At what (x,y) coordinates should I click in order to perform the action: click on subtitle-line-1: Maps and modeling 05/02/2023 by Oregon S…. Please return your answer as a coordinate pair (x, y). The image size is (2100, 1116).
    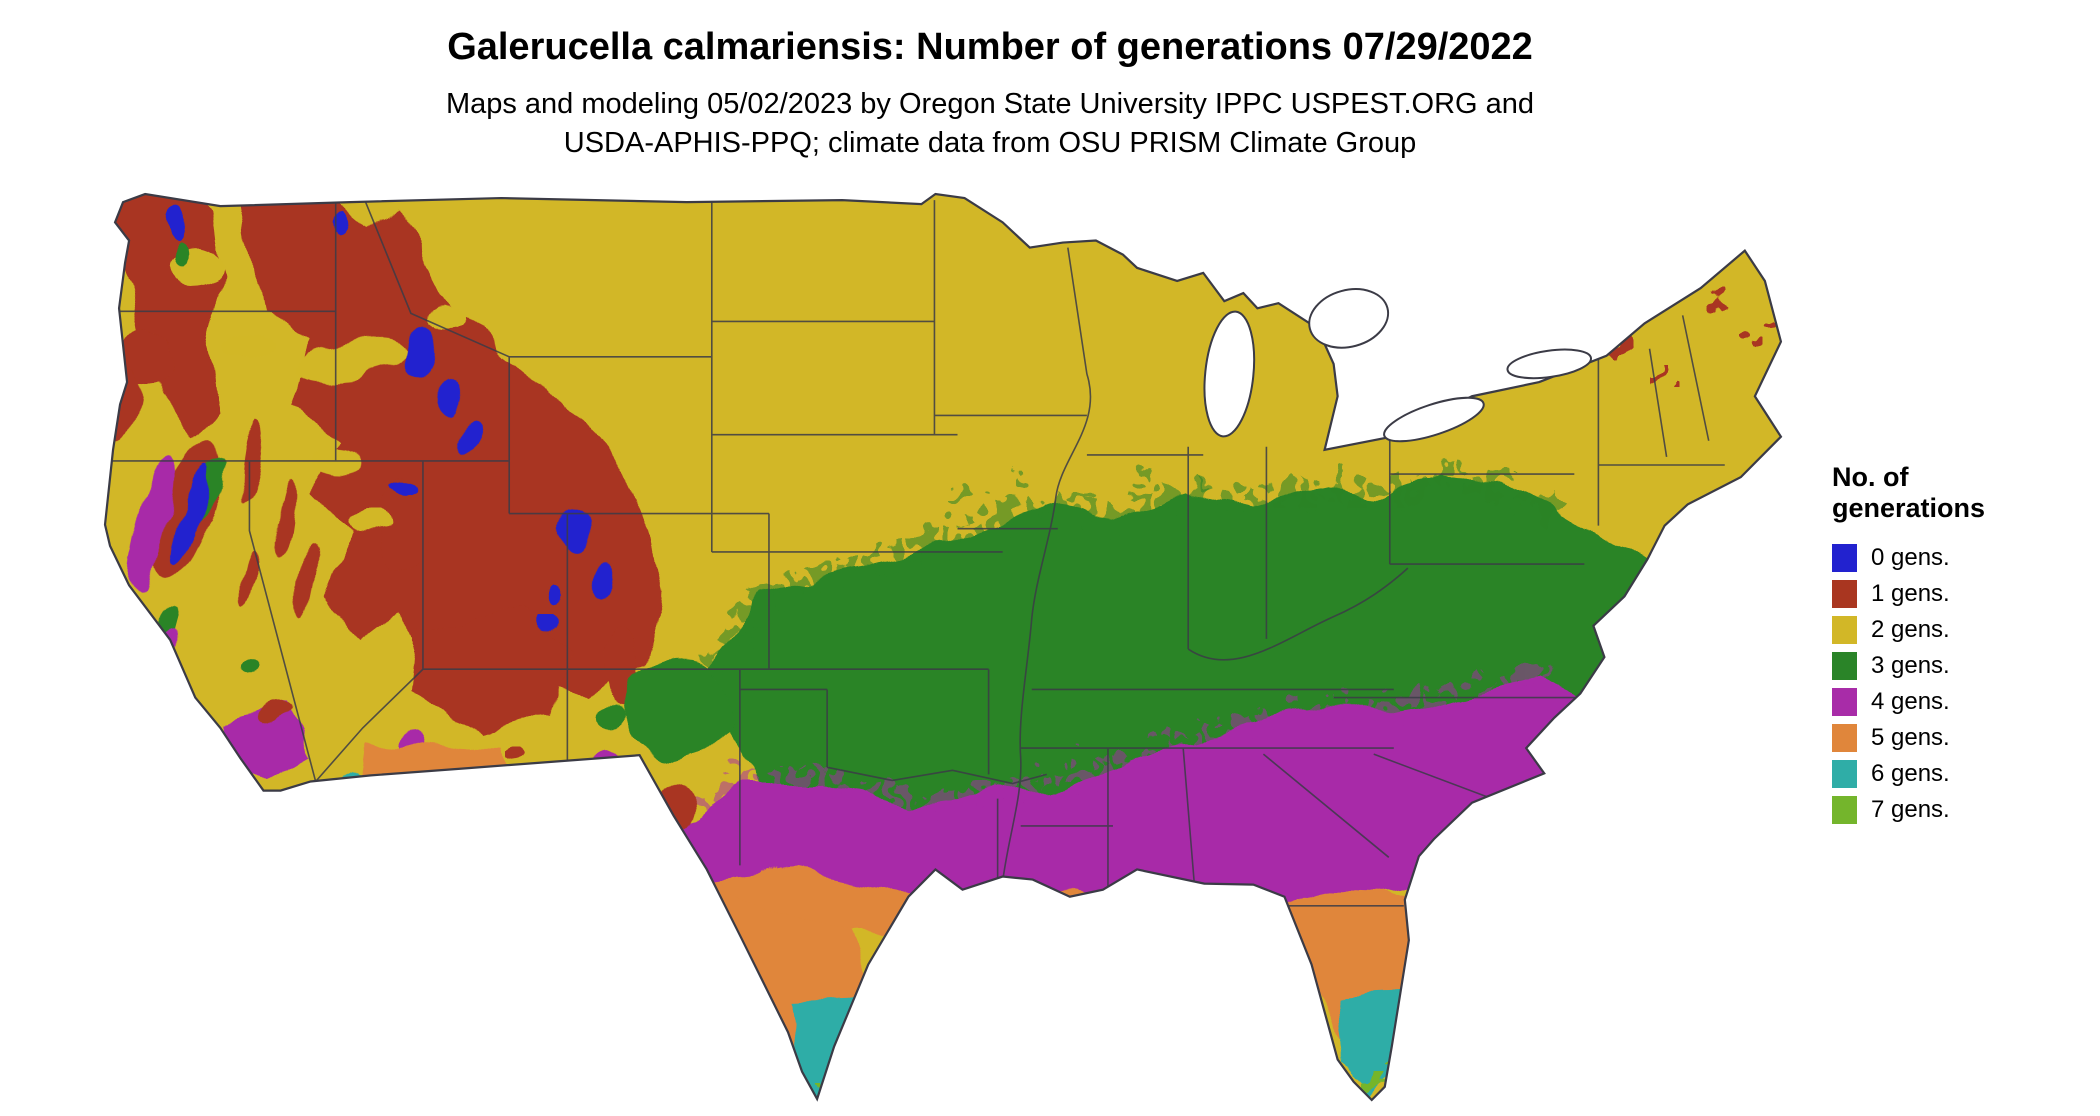
    Looking at the image, I should click on (990, 104).